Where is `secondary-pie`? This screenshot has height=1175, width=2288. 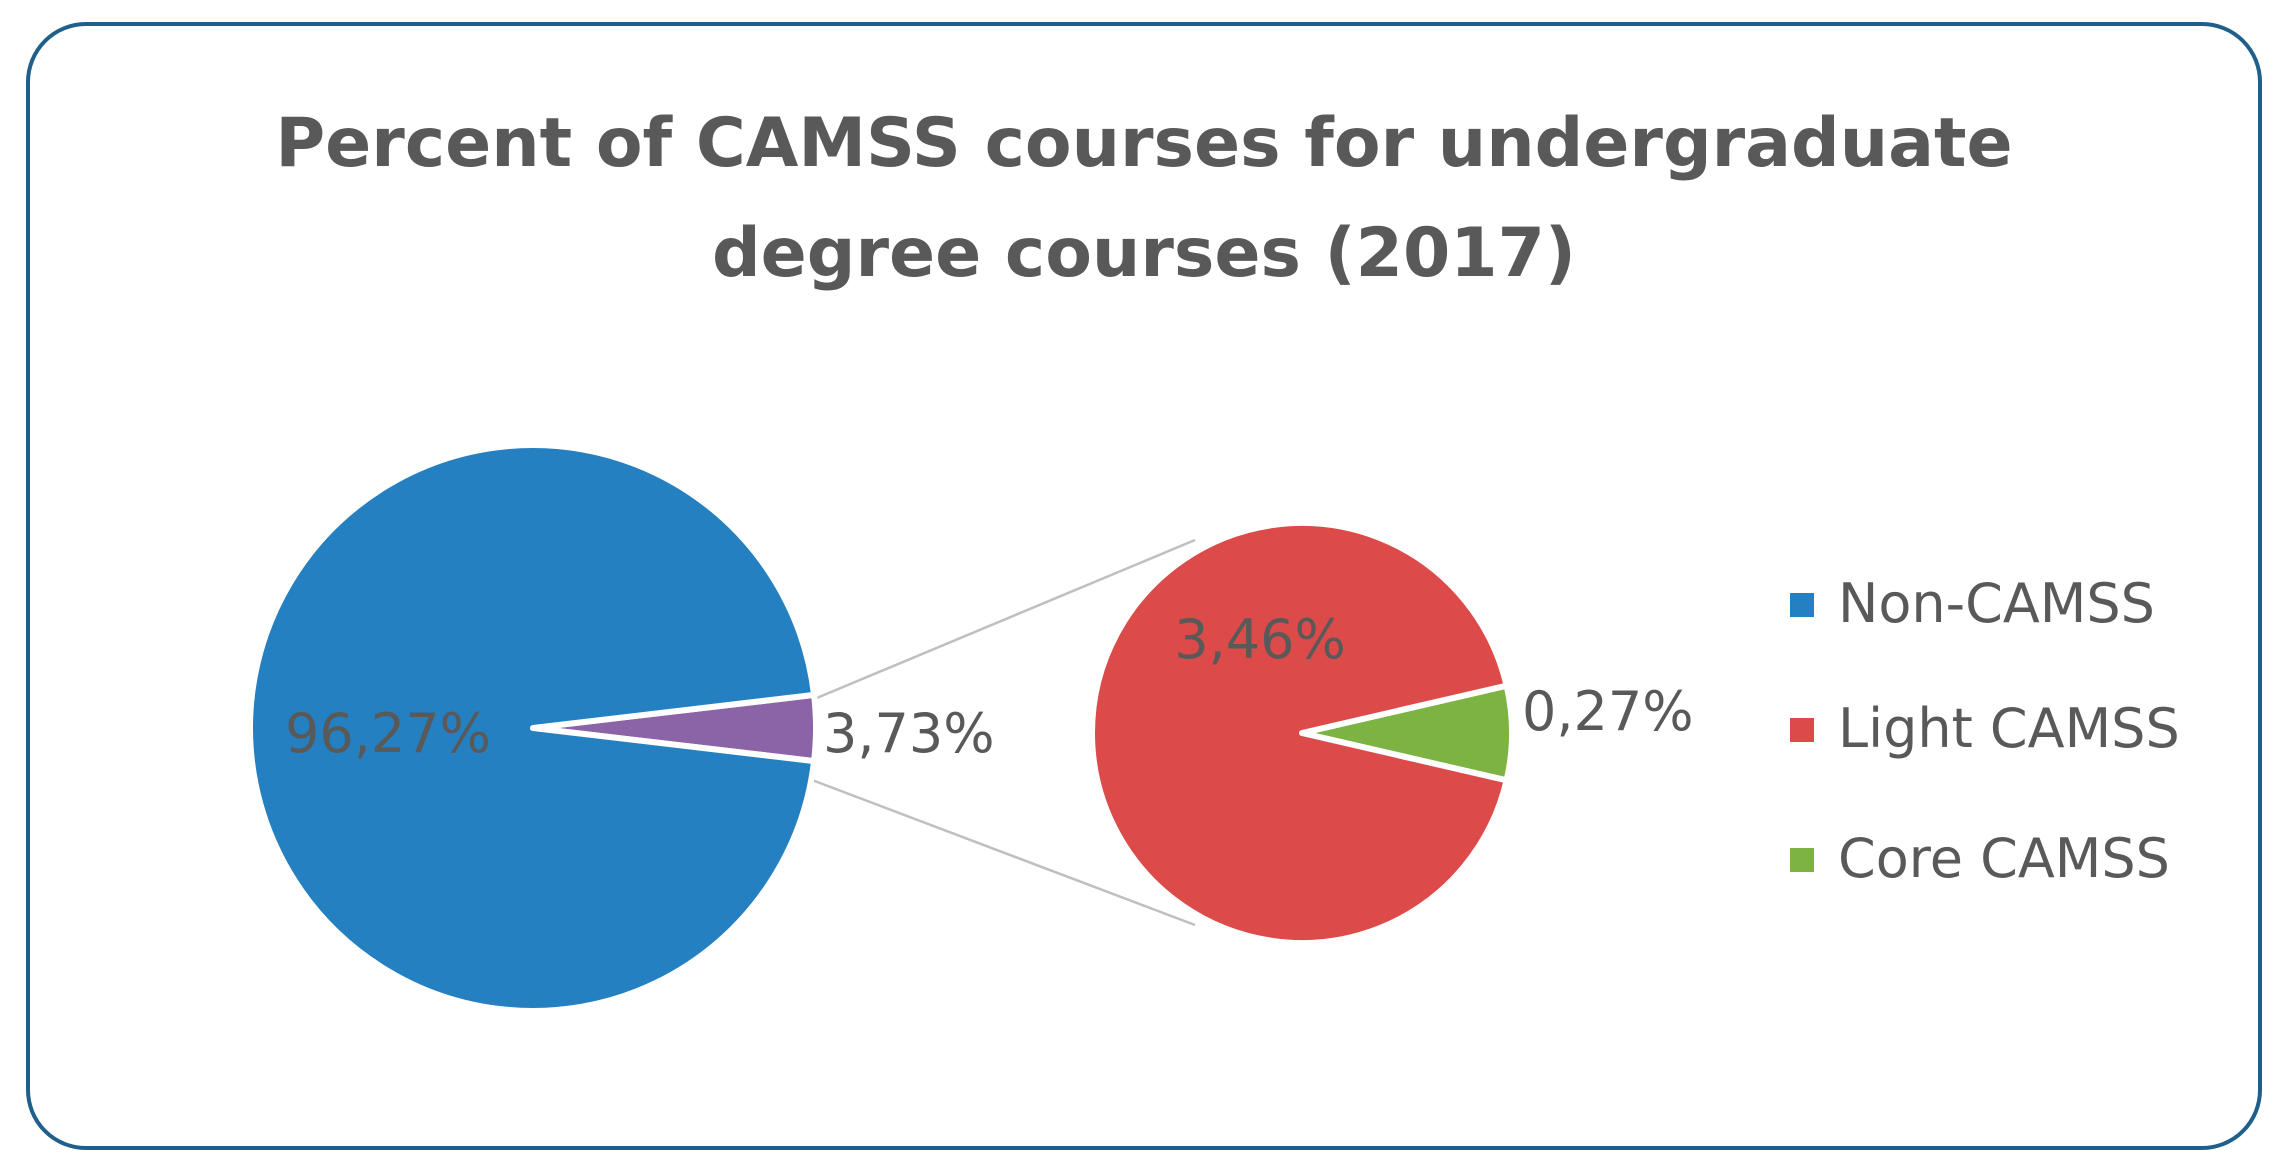 secondary-pie is located at coordinates (1301, 733).